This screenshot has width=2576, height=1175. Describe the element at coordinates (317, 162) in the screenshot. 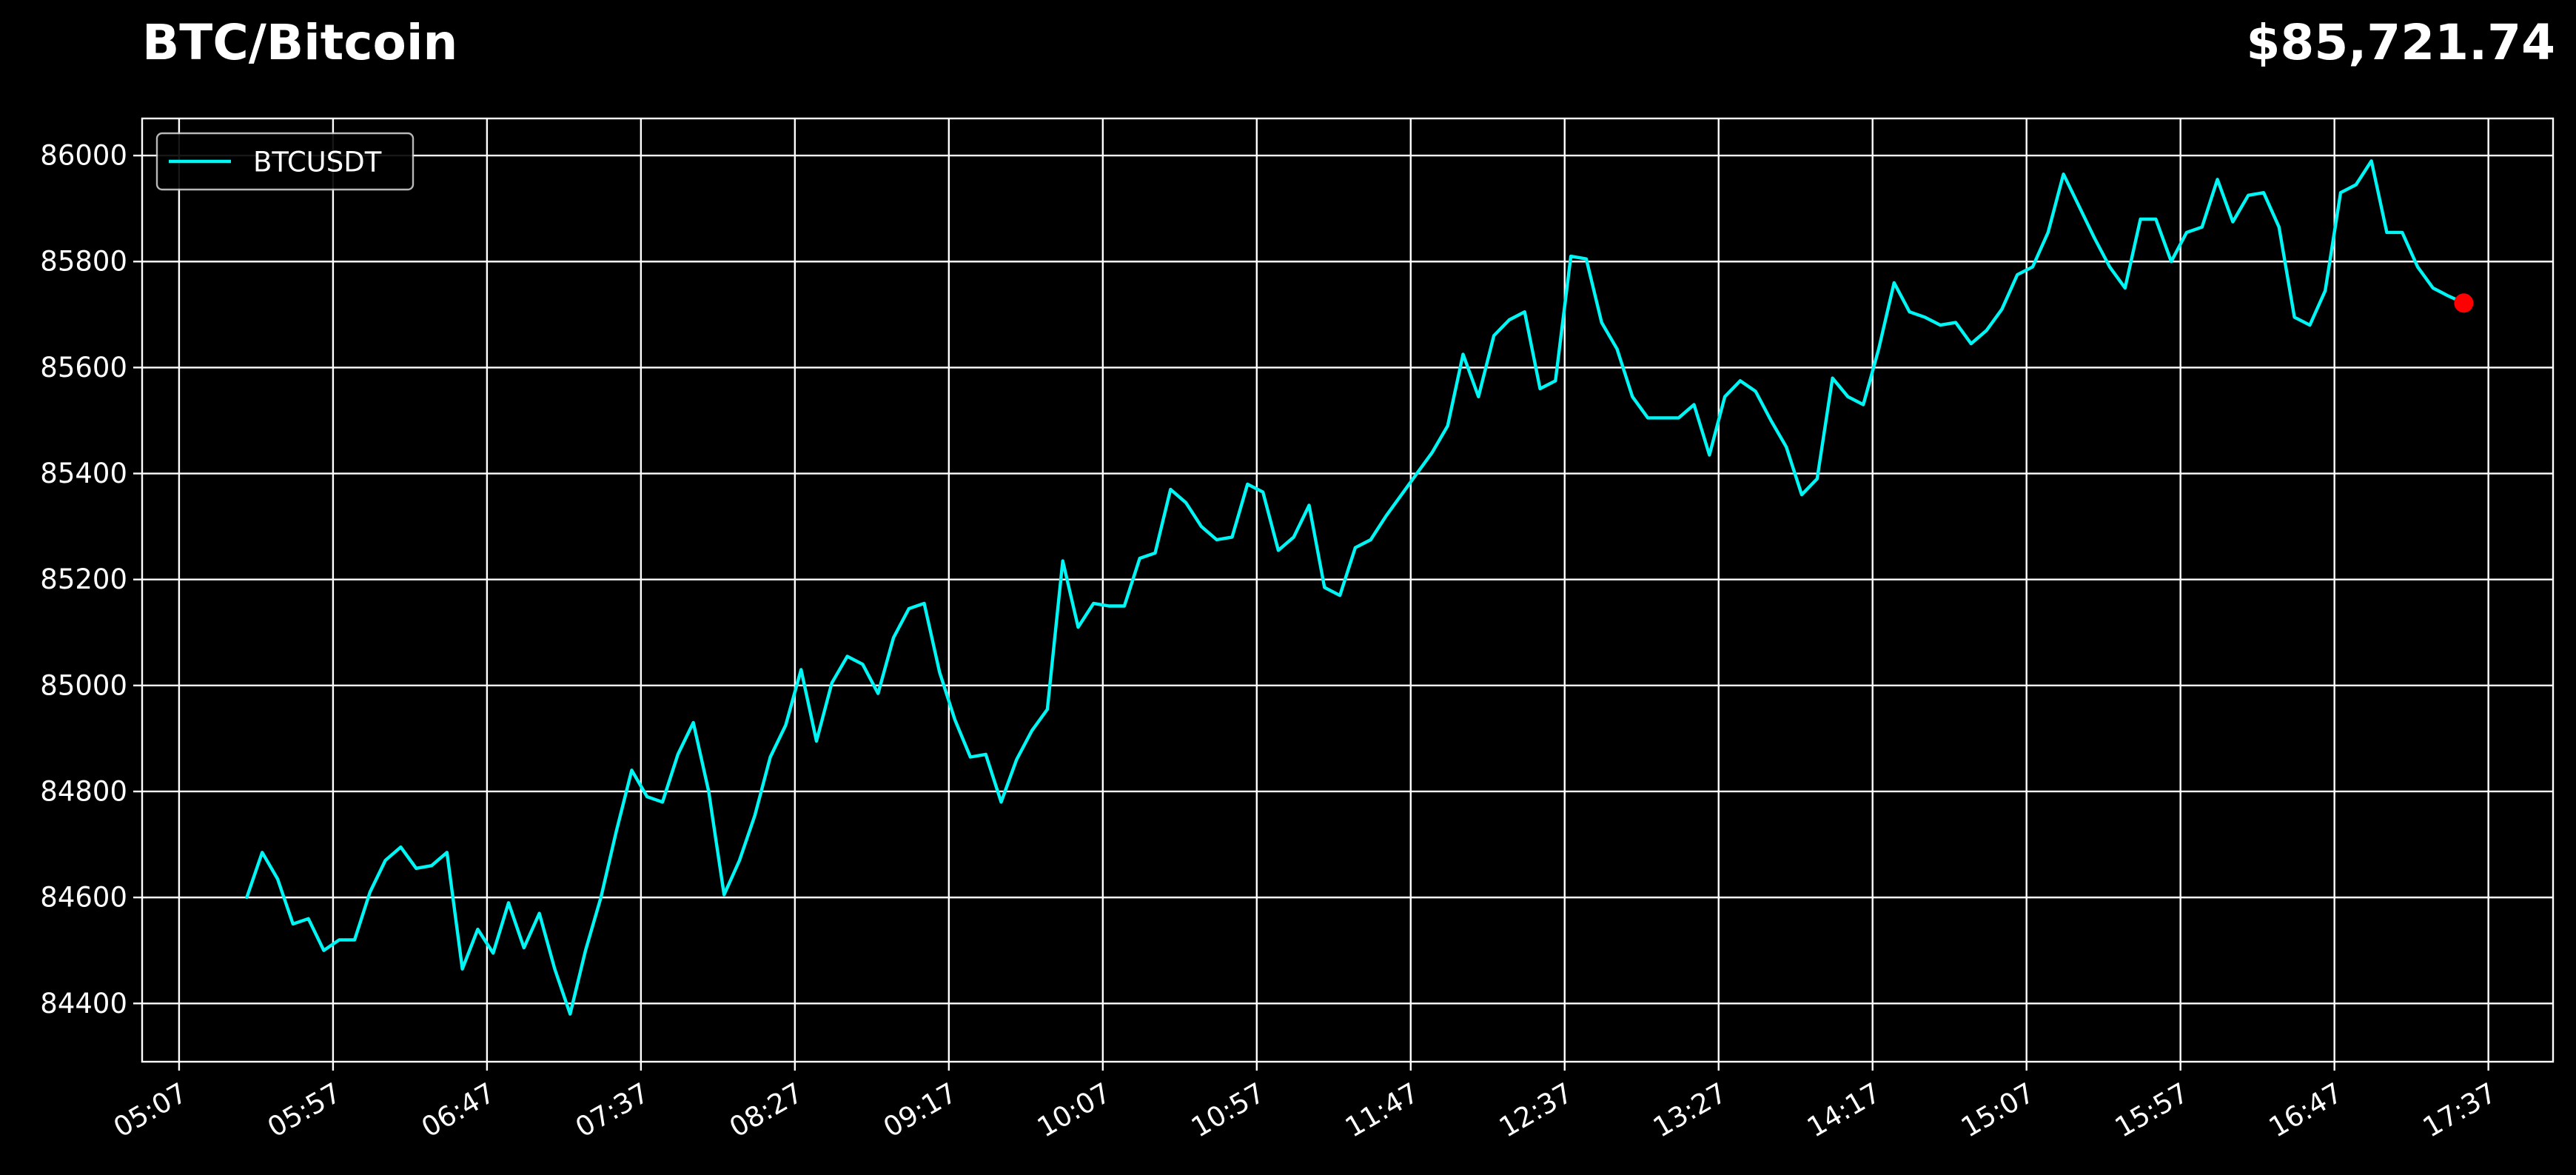

I see `legend-label: BTCUSDT` at that location.